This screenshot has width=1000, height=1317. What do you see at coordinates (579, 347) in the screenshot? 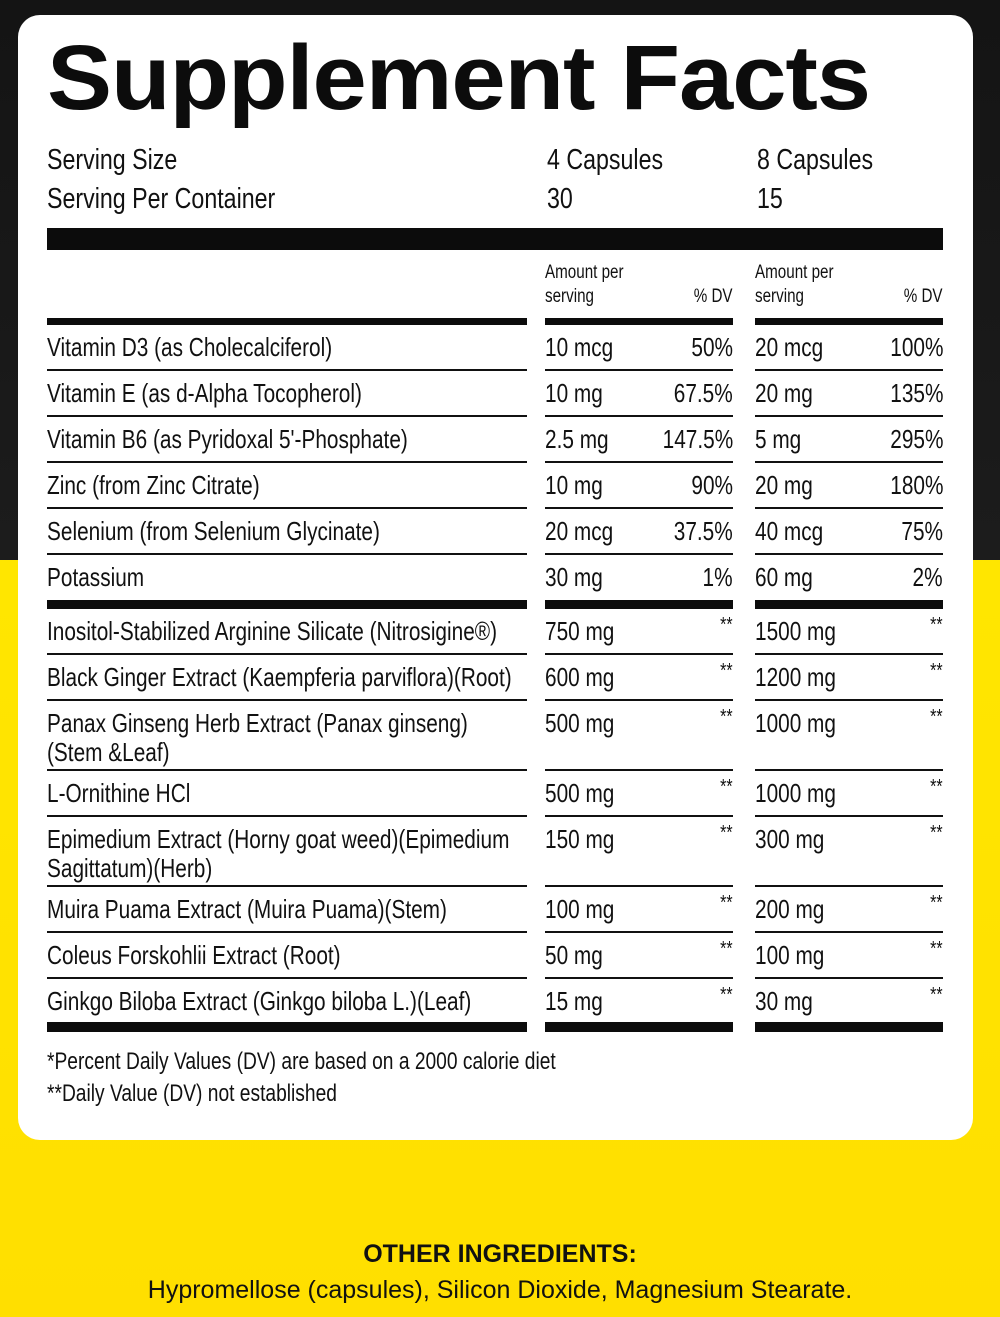
I see `amount-1-value: 10 mcg` at bounding box center [579, 347].